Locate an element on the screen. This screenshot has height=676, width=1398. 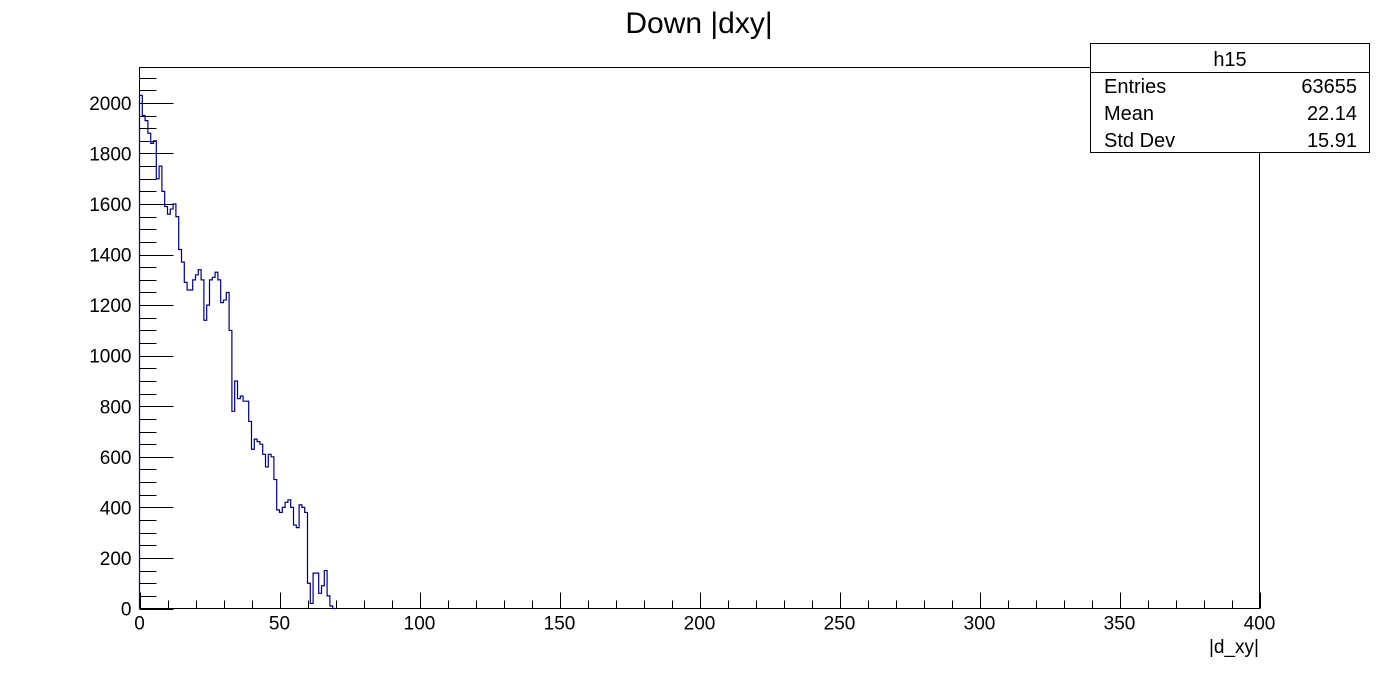
stats-mean-value: 22.14 is located at coordinates (1332, 114).